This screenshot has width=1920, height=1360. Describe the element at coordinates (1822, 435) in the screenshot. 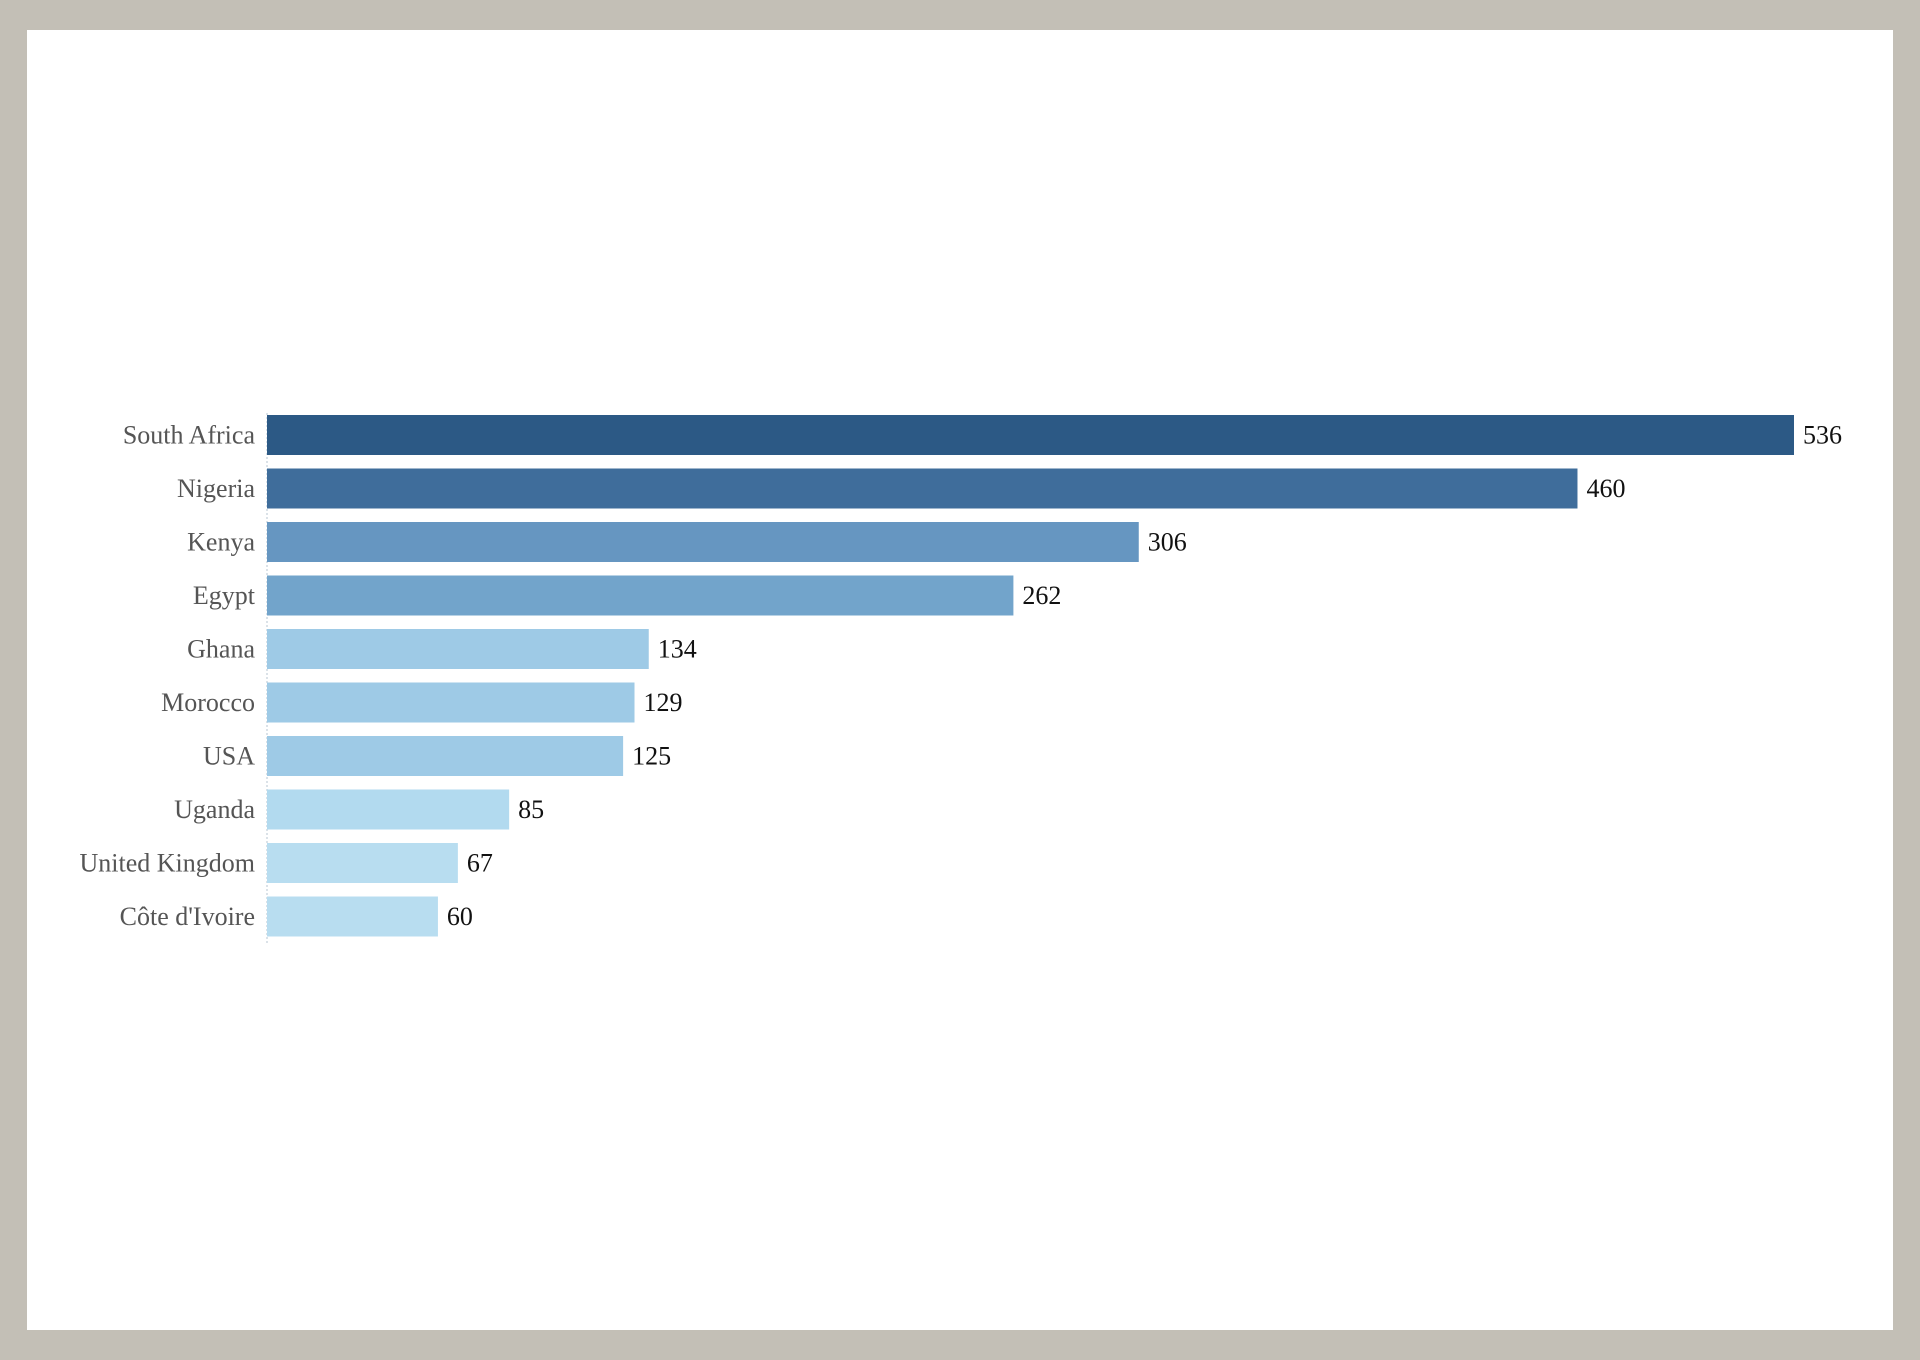

I see `value-label-south-africa: 536` at that location.